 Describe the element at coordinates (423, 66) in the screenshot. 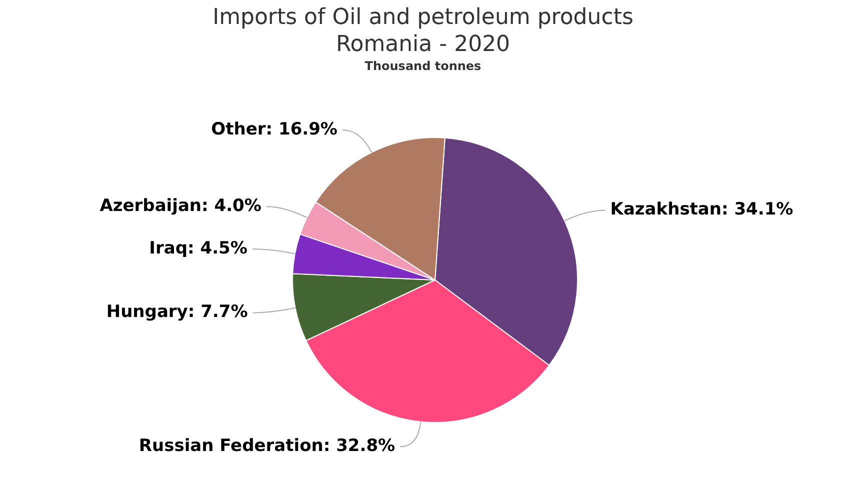

I see `chart-subtitle: Thousand tonnes` at that location.